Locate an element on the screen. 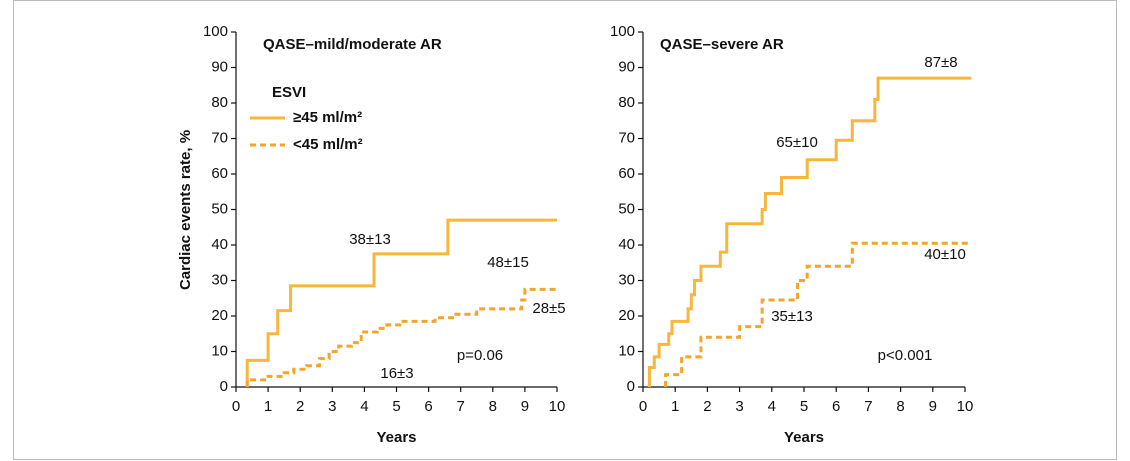 The width and height of the screenshot is (1130, 461). annotation: 65±10 is located at coordinates (797, 142).